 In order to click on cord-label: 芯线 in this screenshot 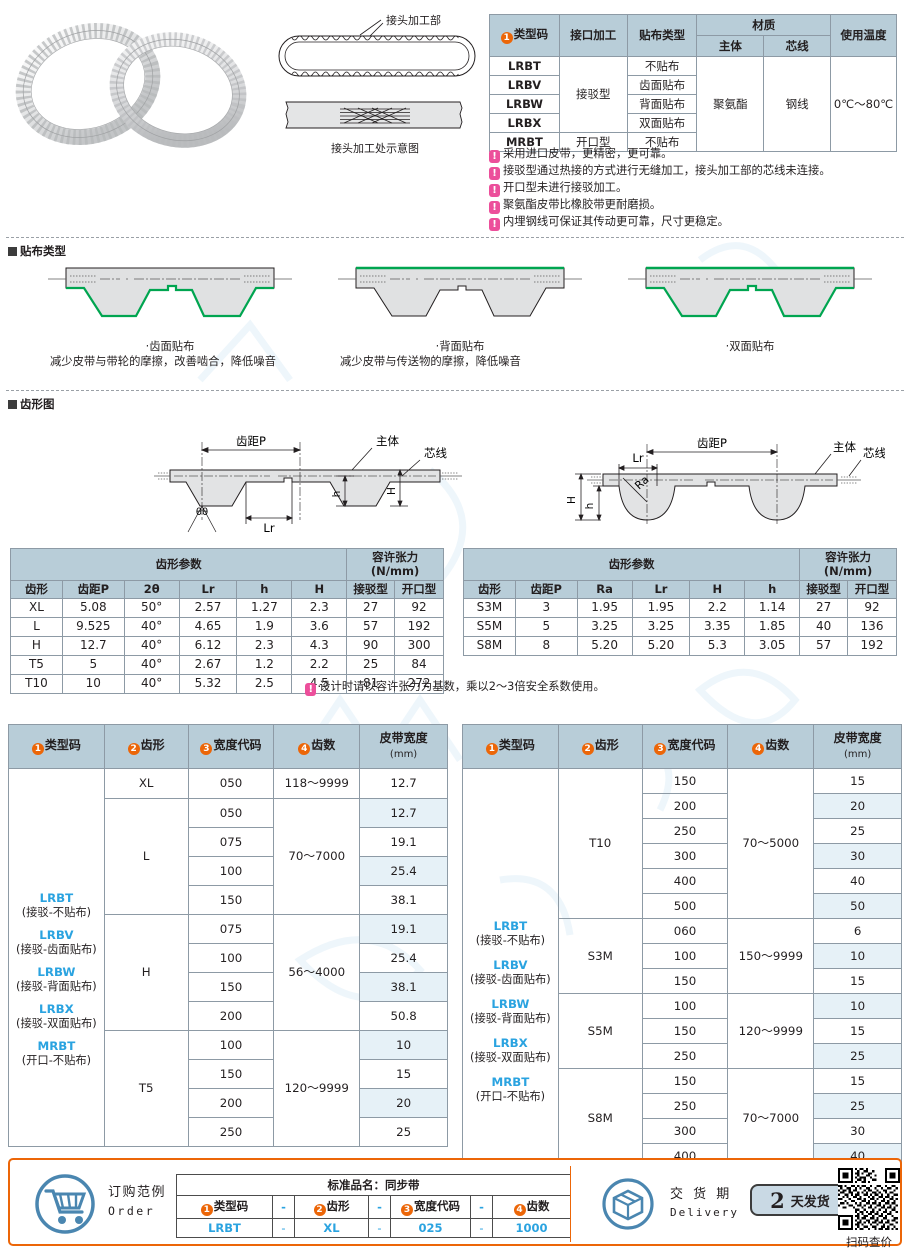, I will do `click(435, 453)`.